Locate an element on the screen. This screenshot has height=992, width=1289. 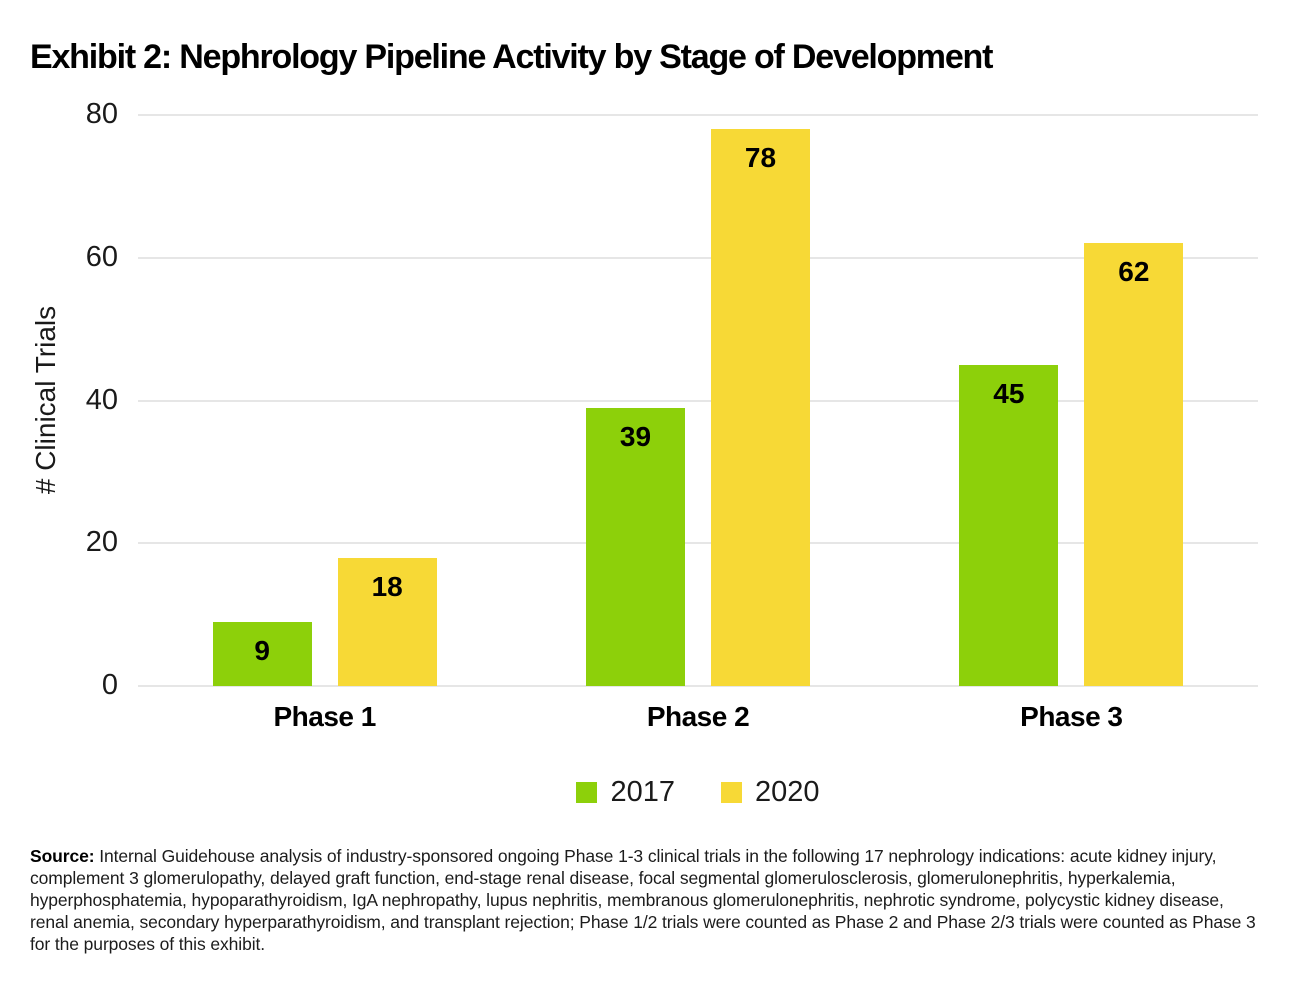
ytick-label-20: 20 is located at coordinates (101, 542).